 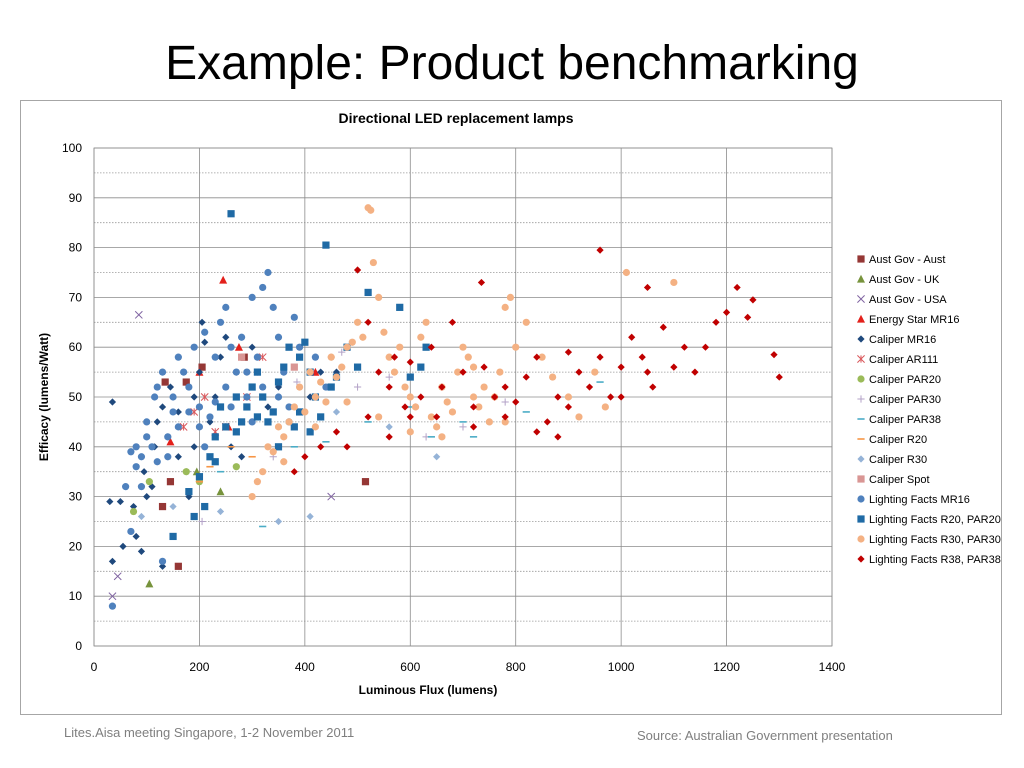 What do you see at coordinates (935, 520) in the screenshot?
I see `legend-entry: Lighting Facts R20, PAR20` at bounding box center [935, 520].